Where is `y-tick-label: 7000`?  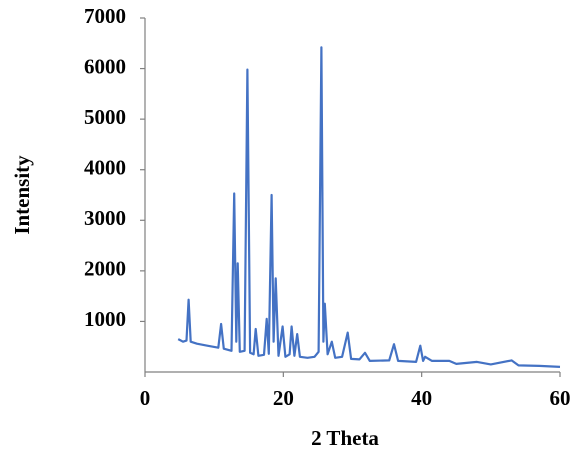
y-tick-label: 7000 is located at coordinates (105, 16).